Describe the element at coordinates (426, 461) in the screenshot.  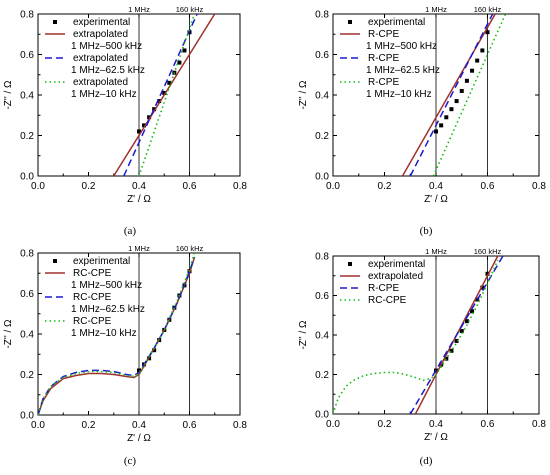
I see `panel-caption: (d)` at that location.